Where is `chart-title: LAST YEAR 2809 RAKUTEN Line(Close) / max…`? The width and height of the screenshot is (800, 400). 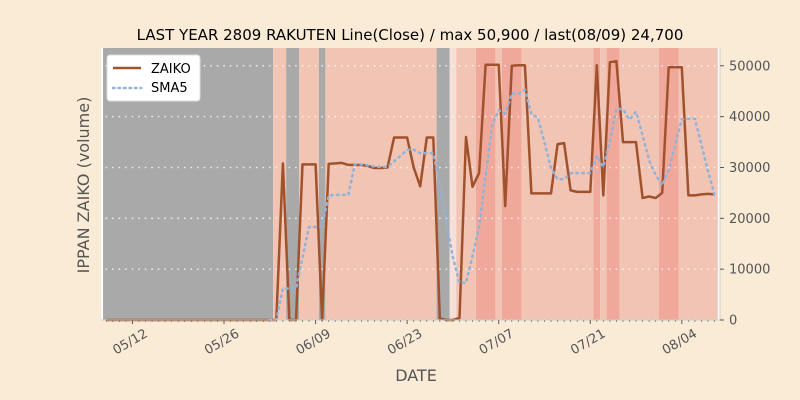
chart-title: LAST YEAR 2809 RAKUTEN Line(Close) / max… is located at coordinates (410, 35).